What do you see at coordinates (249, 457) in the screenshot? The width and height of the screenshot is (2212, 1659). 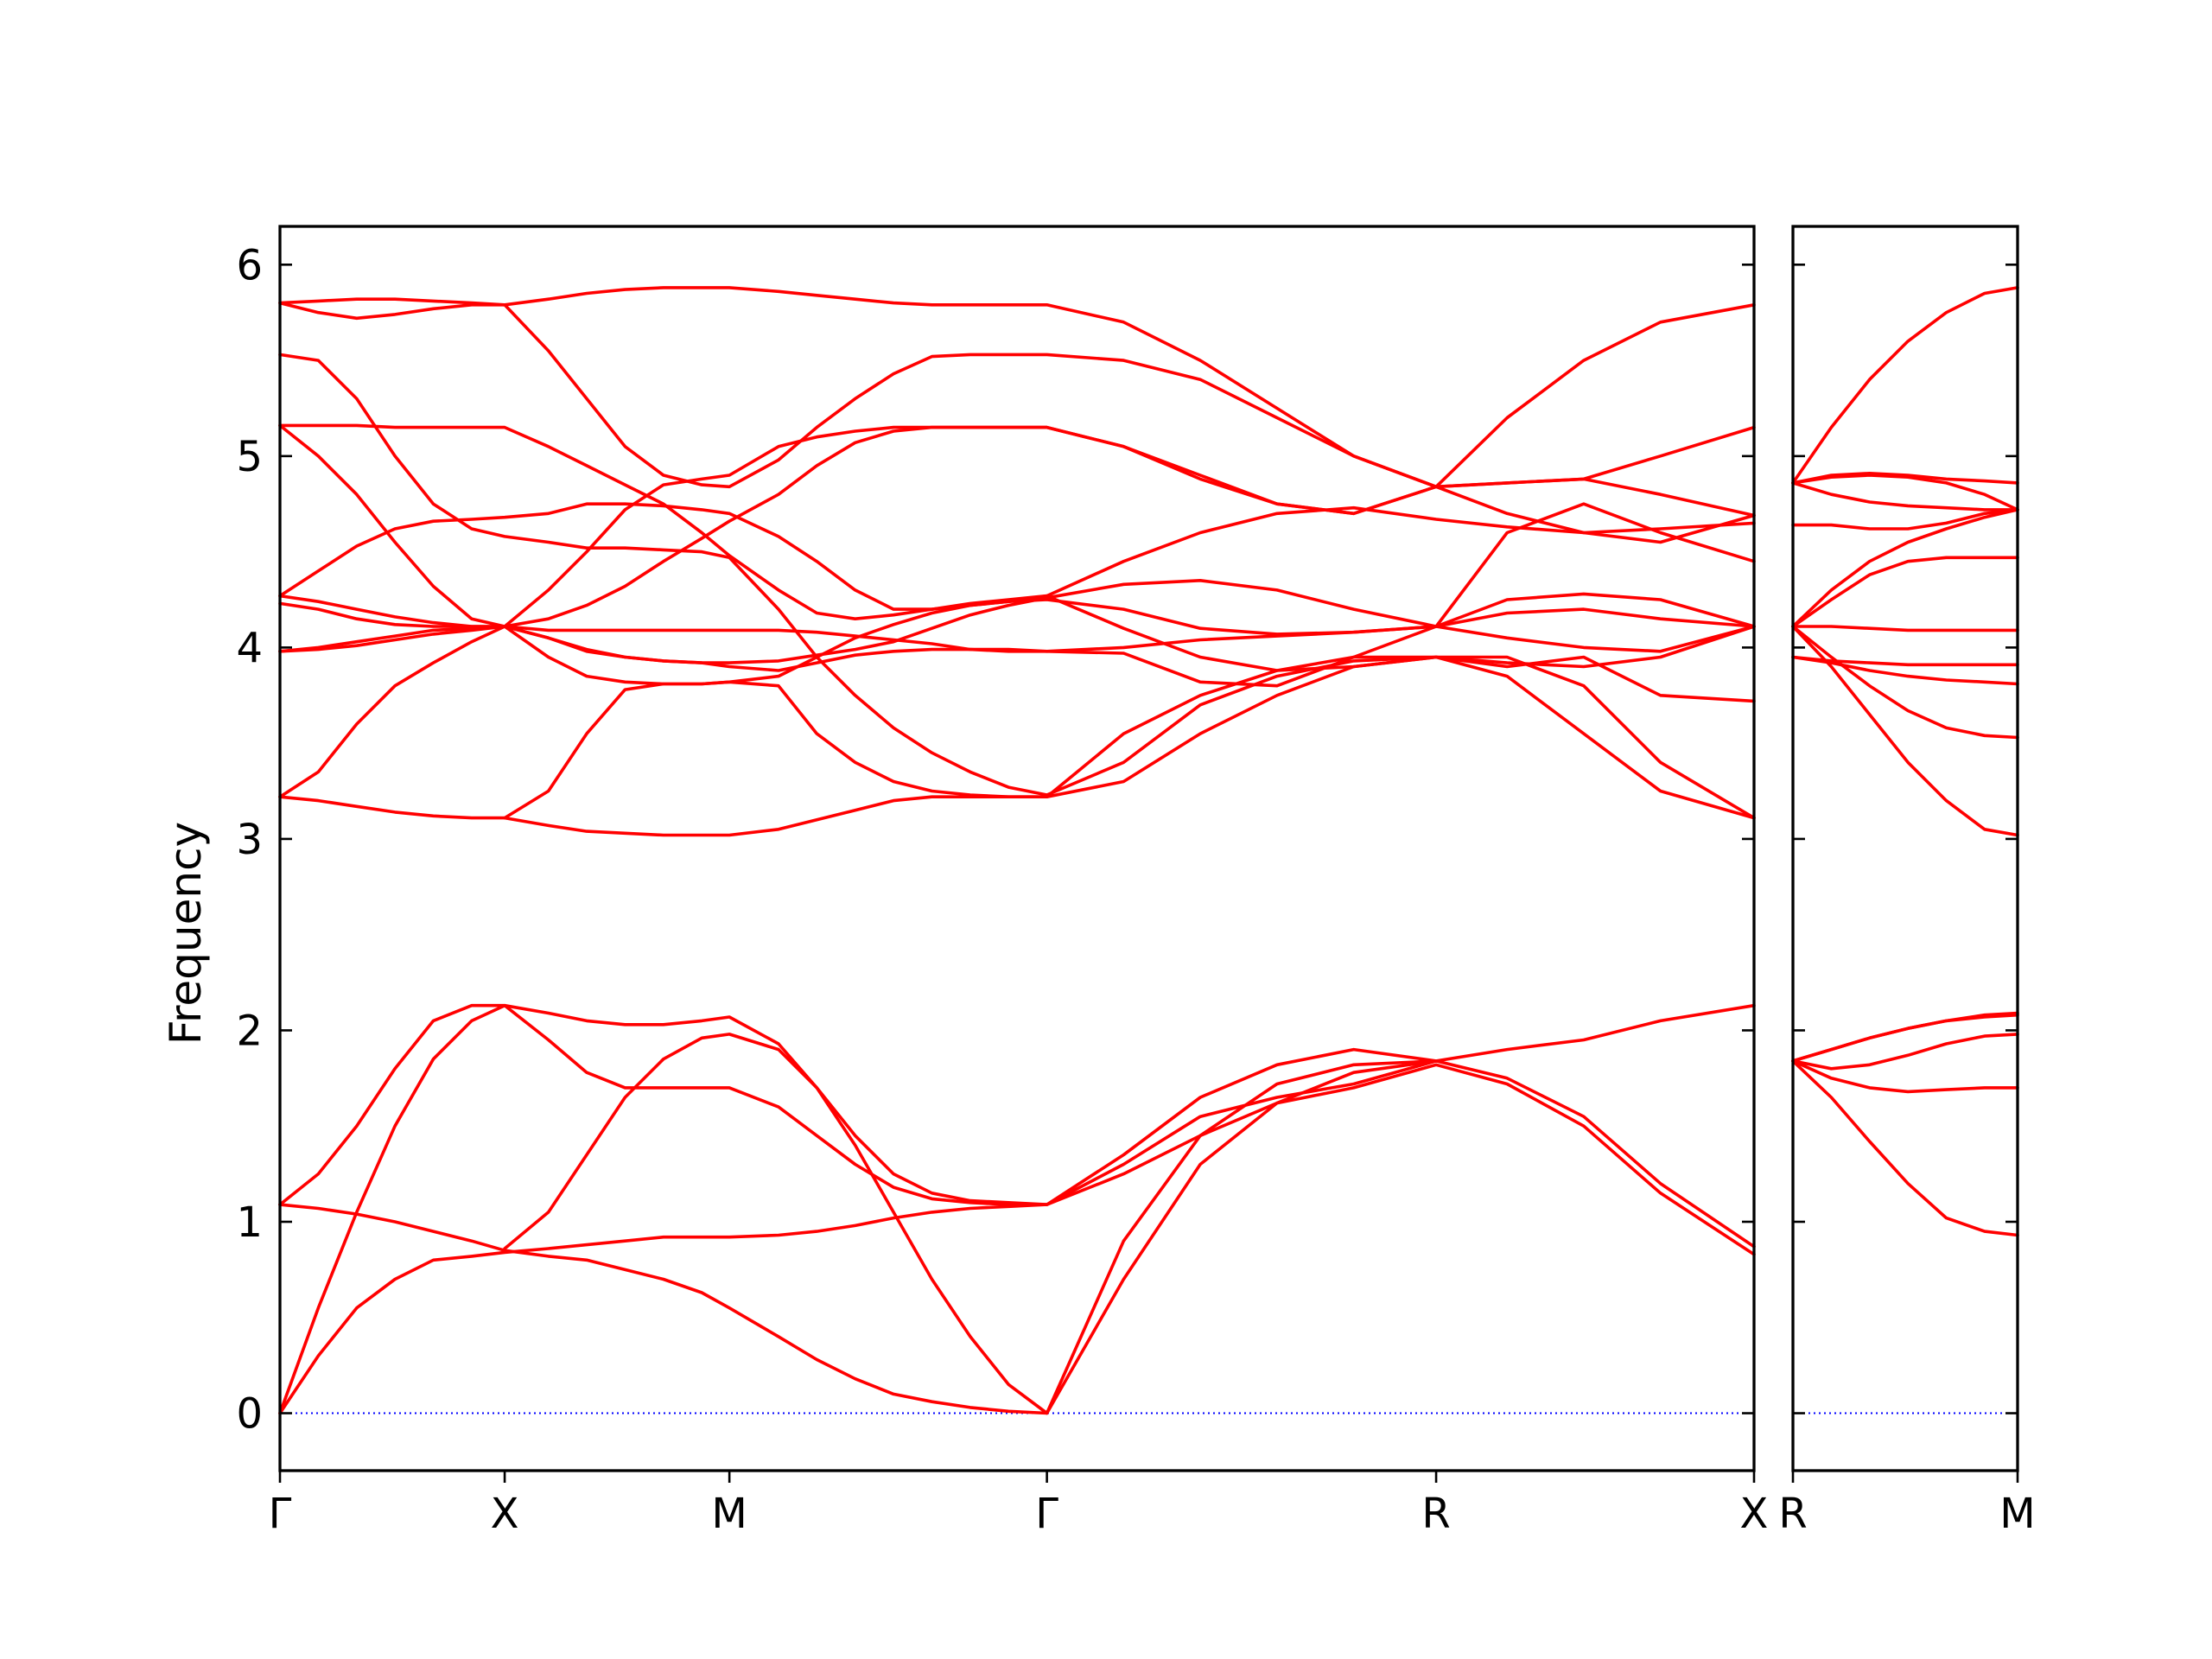 I see `y-tick-label: 5` at bounding box center [249, 457].